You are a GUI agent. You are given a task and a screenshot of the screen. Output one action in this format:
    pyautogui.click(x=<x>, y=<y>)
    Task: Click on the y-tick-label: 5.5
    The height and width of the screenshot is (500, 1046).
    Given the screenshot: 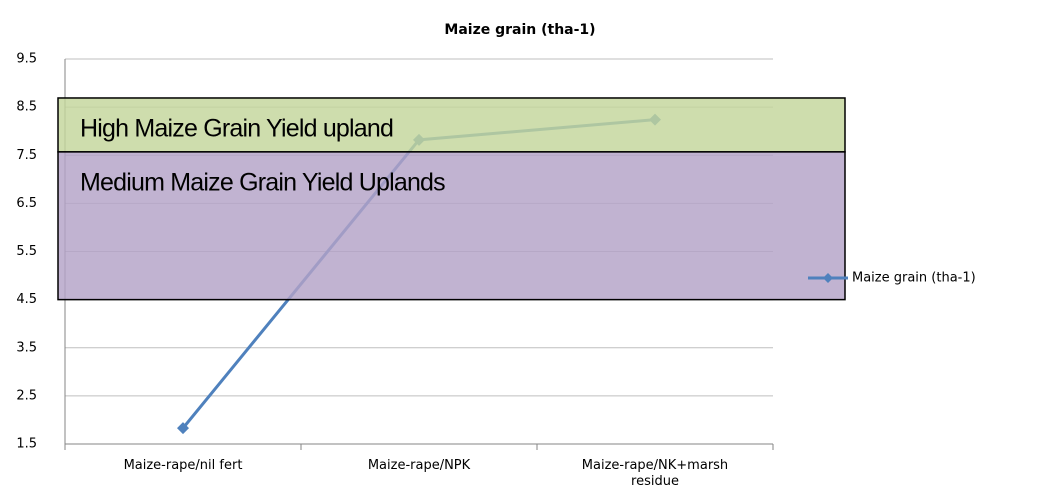 What is the action you would take?
    pyautogui.click(x=26, y=251)
    